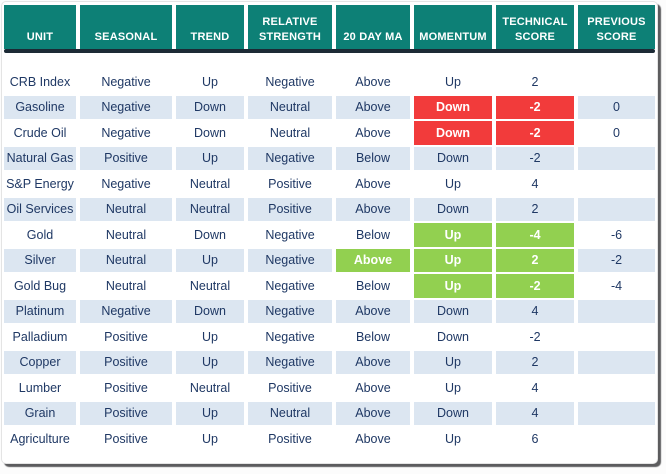 This screenshot has height=474, width=666. Describe the element at coordinates (40, 82) in the screenshot. I see `cell-unit: CRB Index` at that location.